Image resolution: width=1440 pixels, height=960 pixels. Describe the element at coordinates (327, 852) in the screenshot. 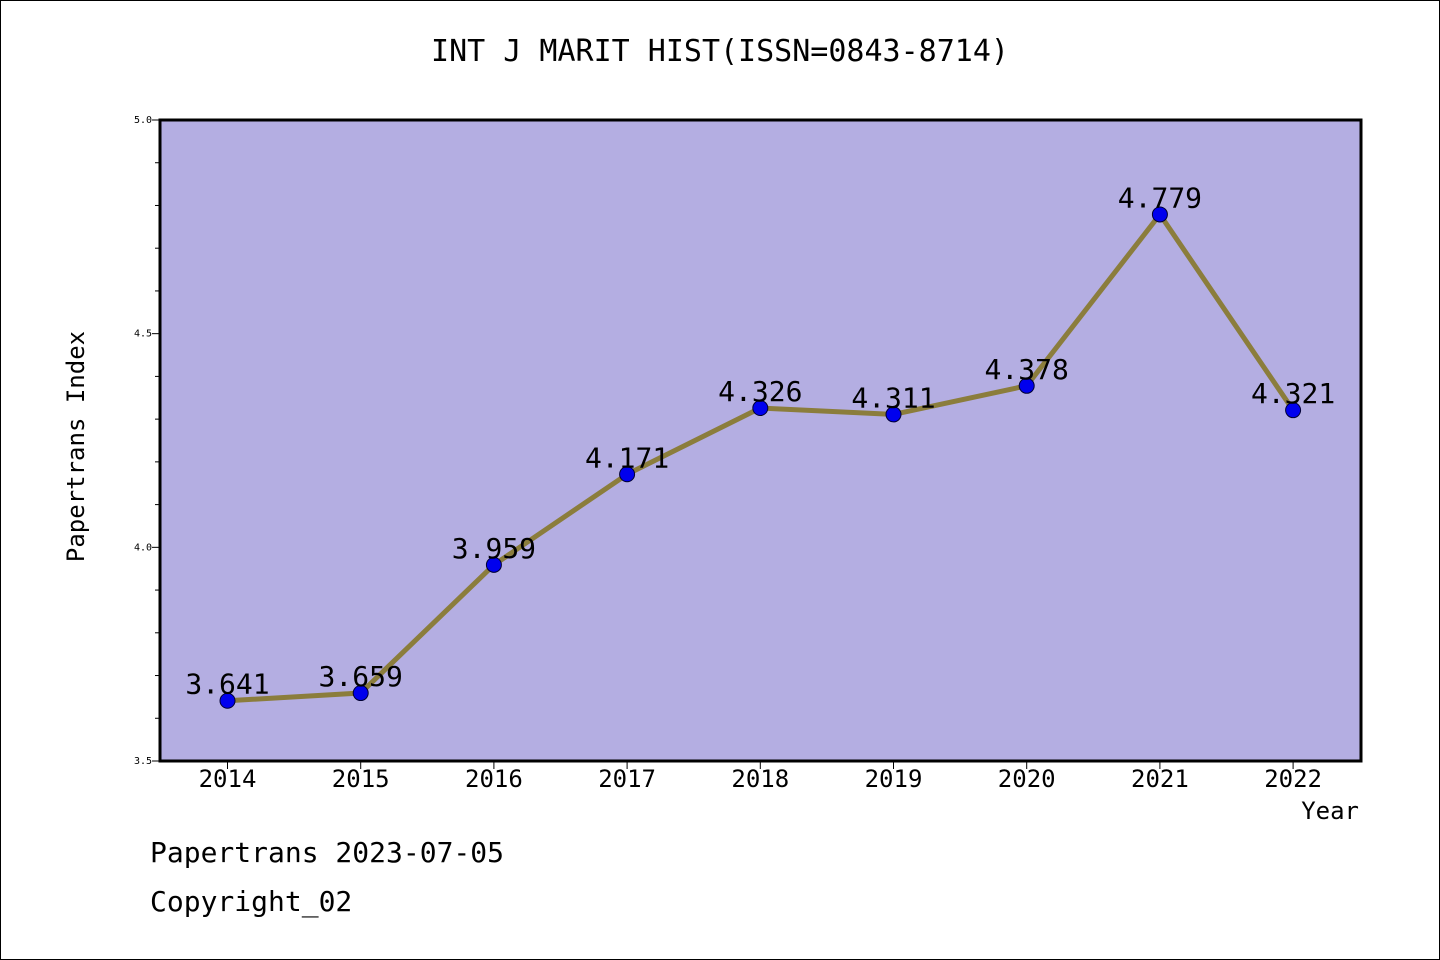

I see `footer-date: Papertrans 2023-07-05` at that location.